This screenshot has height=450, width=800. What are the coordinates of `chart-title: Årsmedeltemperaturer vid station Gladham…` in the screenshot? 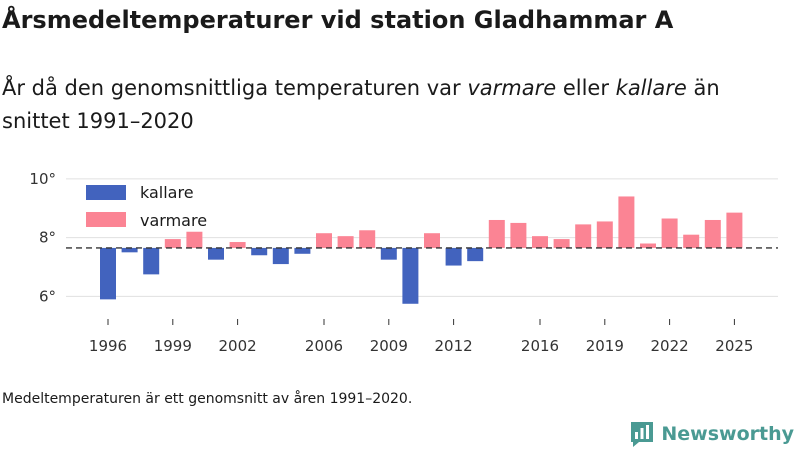 It's located at (338, 20).